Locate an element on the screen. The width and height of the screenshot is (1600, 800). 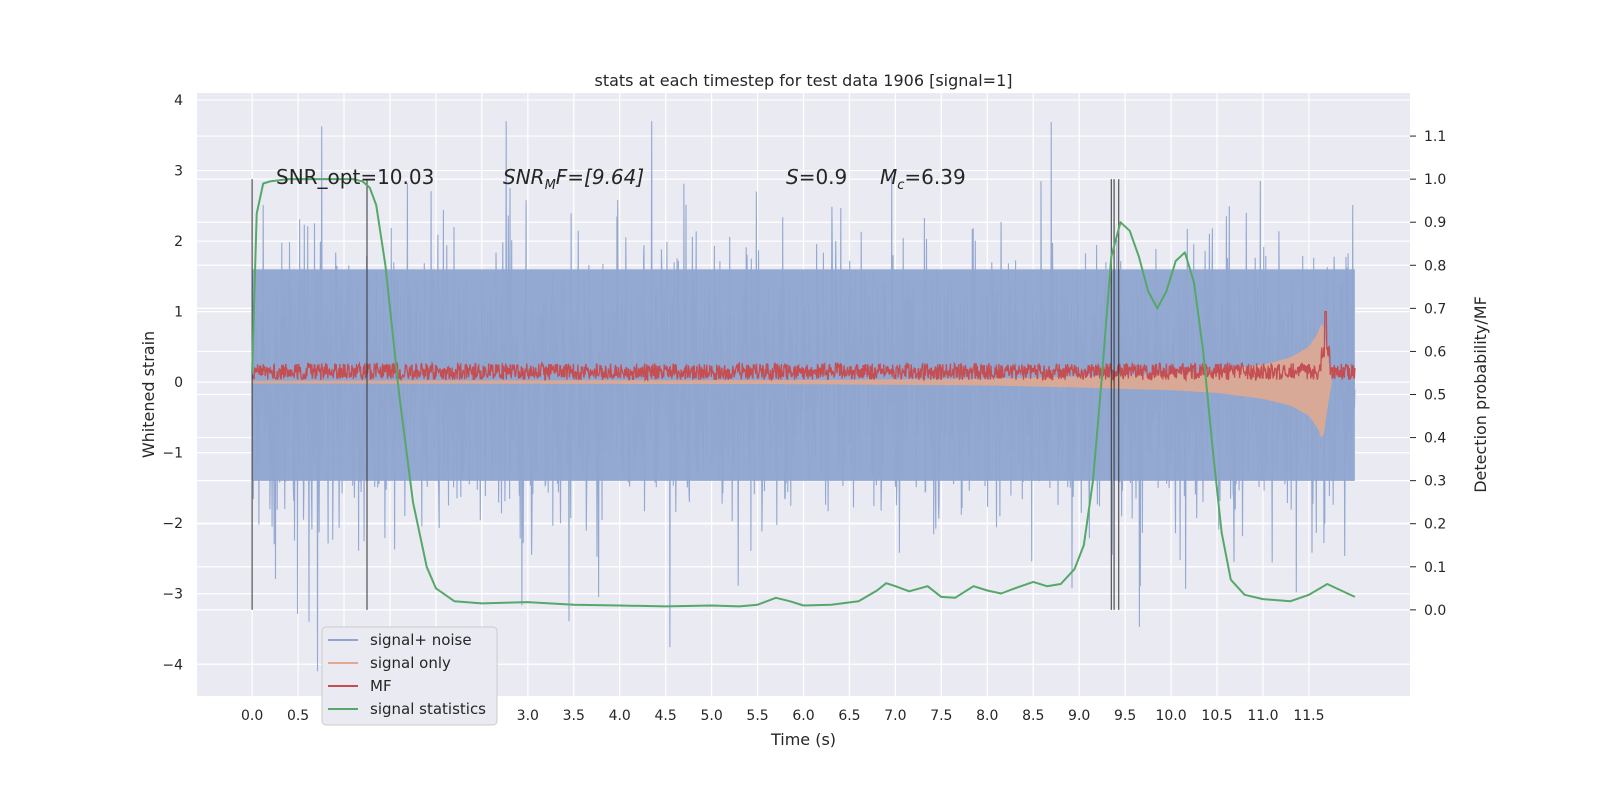
y-tick-label: −1 is located at coordinates (172, 454).